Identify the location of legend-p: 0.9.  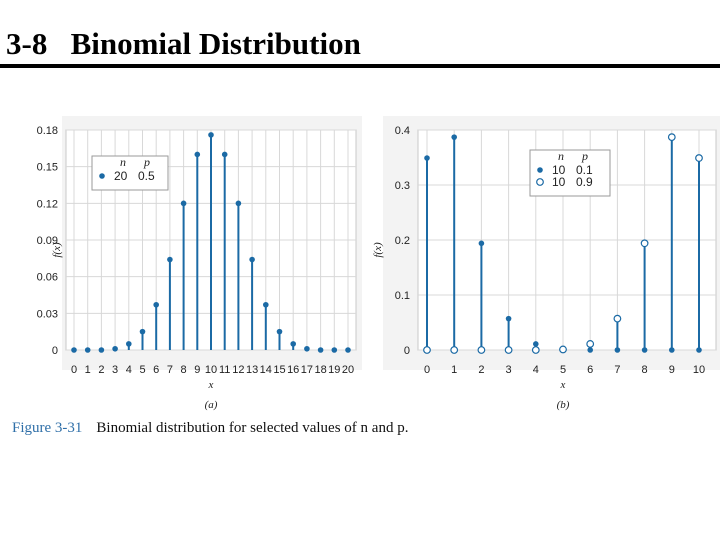
(584, 182).